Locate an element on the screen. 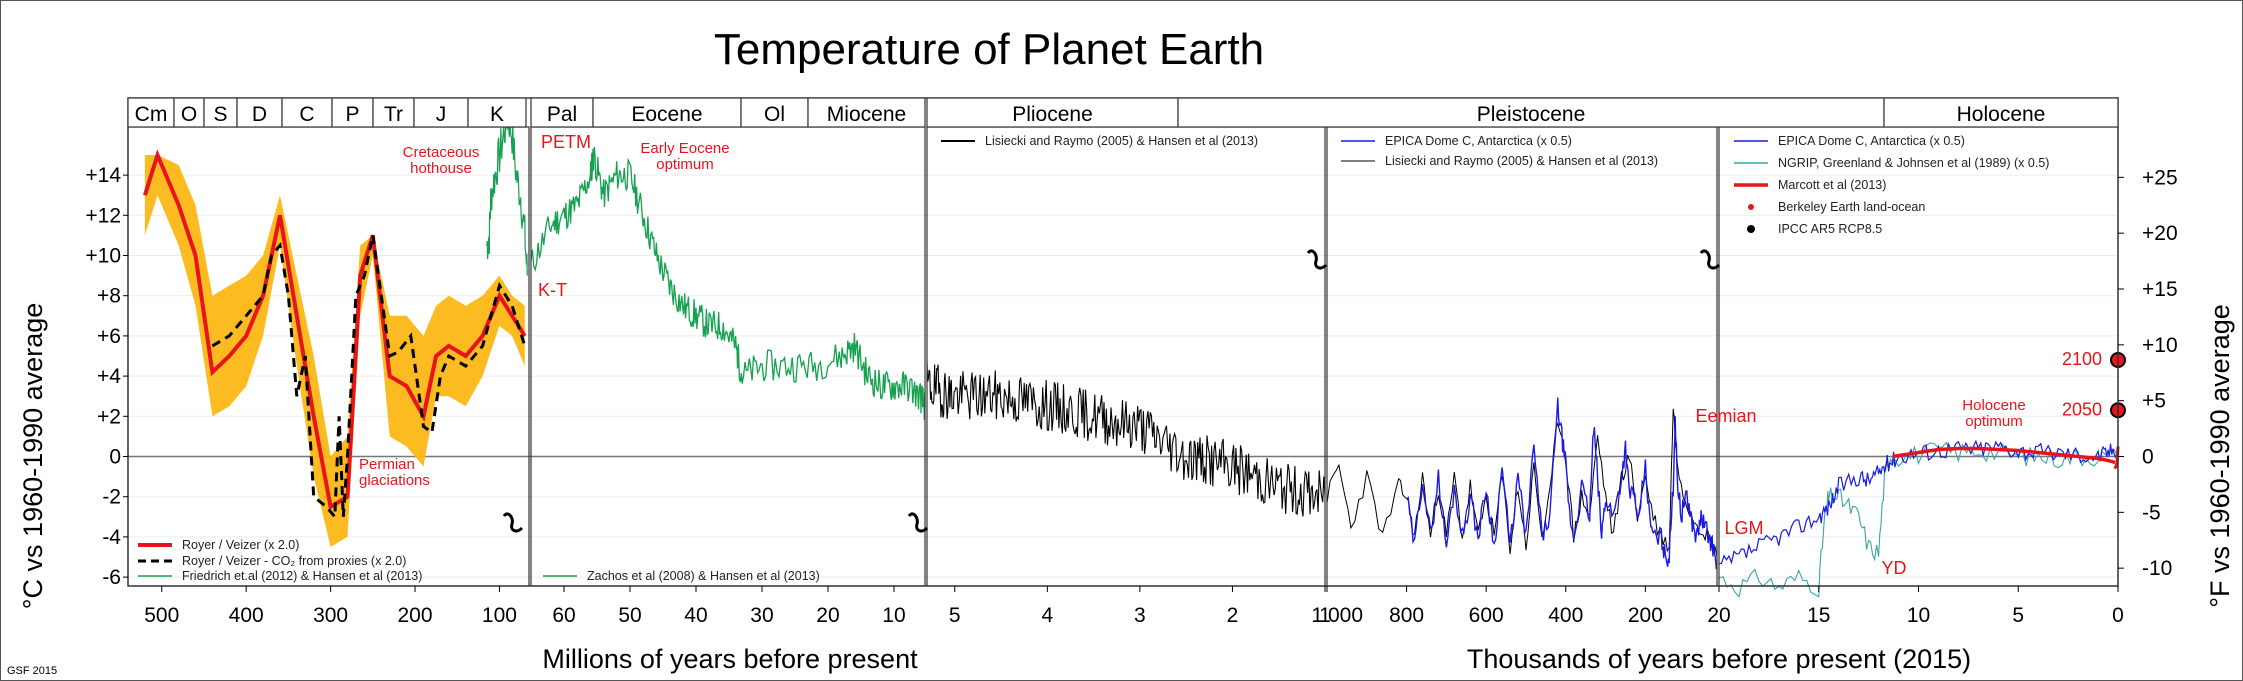  annotation-line: Cretaceous is located at coordinates (441, 152).